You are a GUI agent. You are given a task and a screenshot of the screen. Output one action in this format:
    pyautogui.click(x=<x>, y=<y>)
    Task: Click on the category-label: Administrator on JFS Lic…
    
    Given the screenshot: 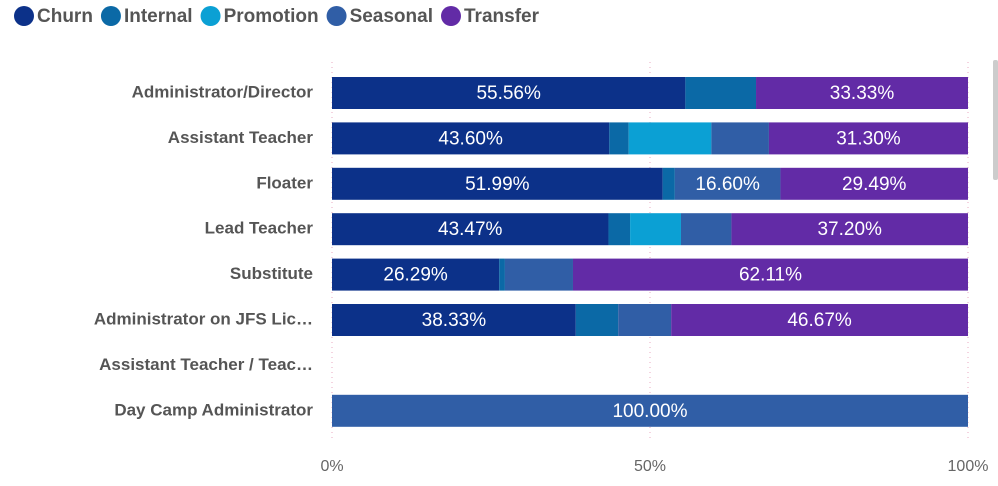 What is the action you would take?
    pyautogui.click(x=203, y=318)
    